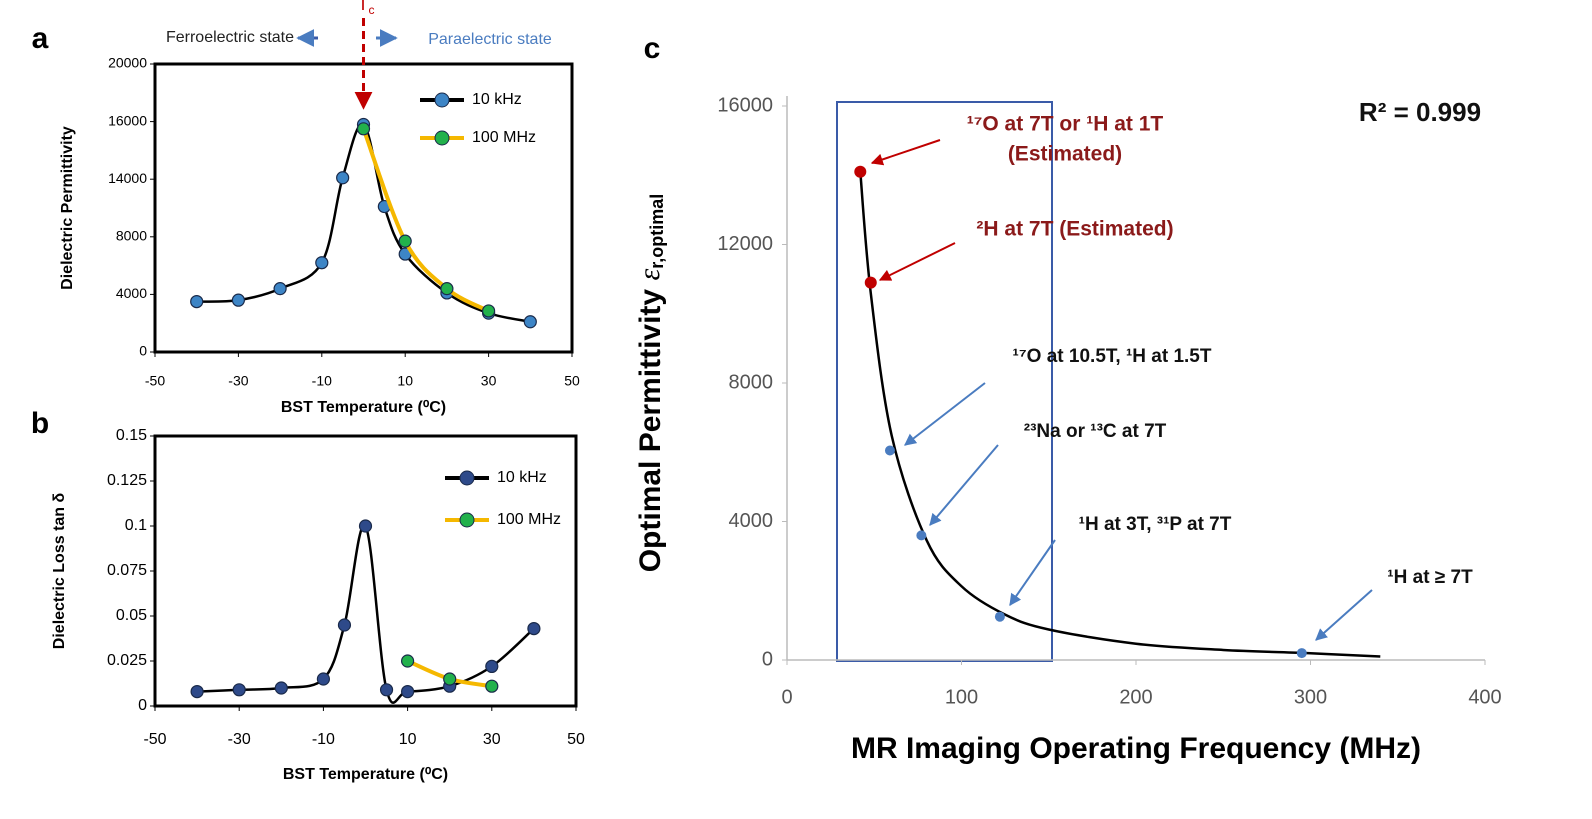 The height and width of the screenshot is (819, 1592). Describe the element at coordinates (490, 39) in the screenshot. I see `annotation: Paraelectric state` at that location.